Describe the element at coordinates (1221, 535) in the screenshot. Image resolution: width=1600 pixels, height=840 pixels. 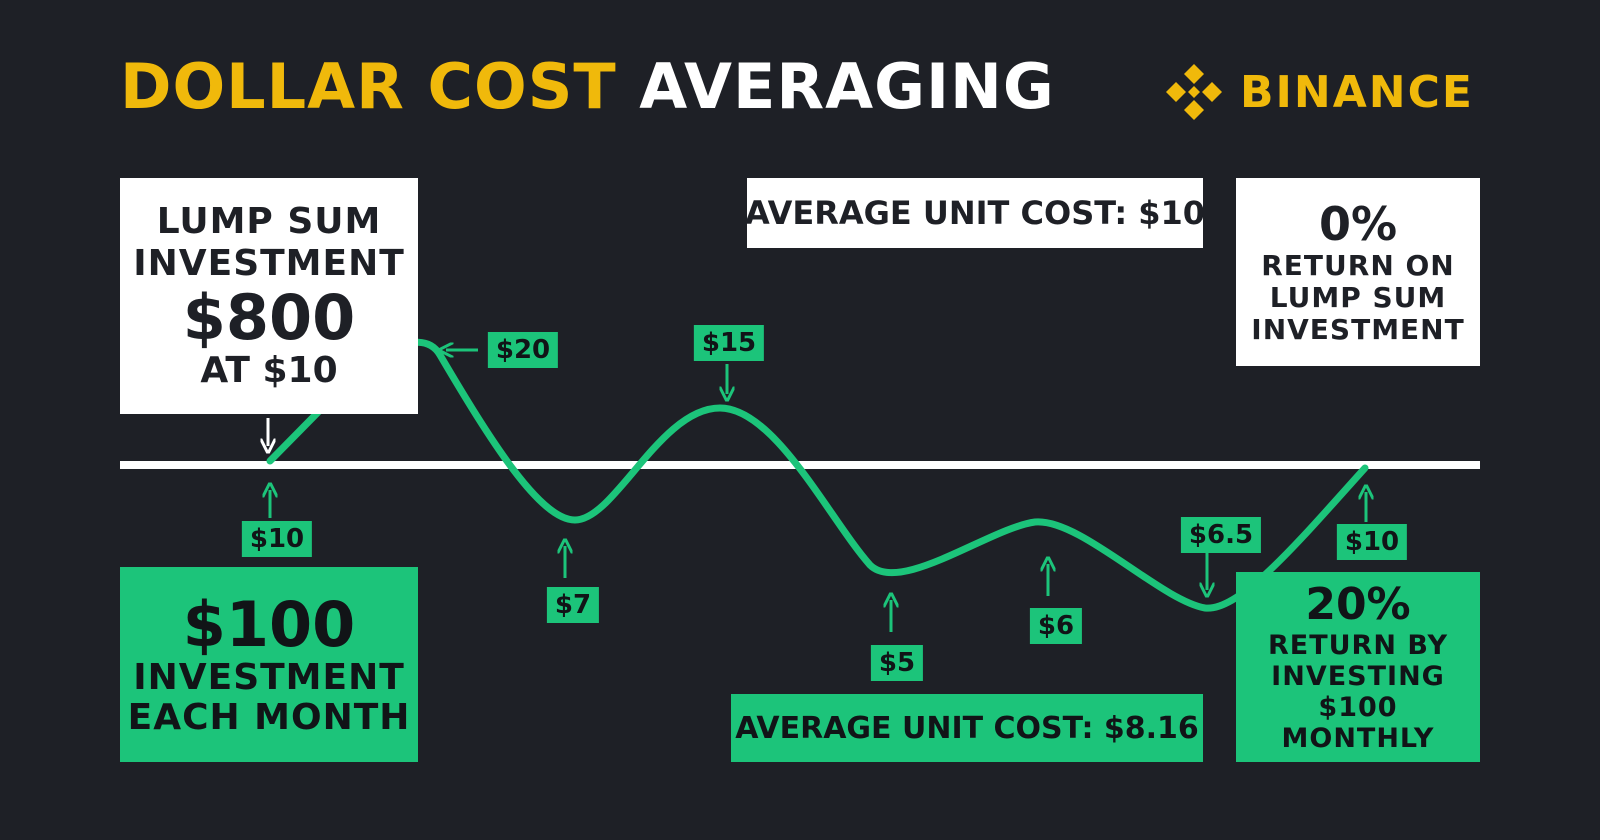
I see `price-label-6-5: $6.5` at that location.